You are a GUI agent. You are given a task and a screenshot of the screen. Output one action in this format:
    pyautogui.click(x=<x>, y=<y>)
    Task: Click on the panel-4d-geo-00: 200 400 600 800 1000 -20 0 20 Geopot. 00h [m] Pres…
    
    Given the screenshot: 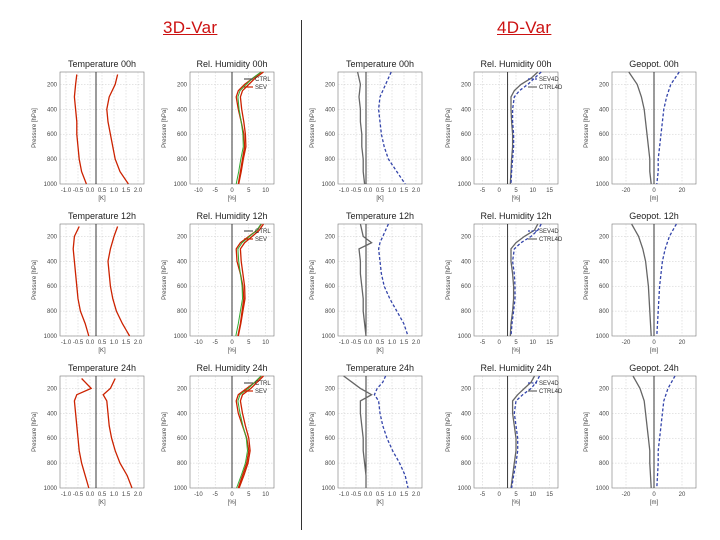 What is the action you would take?
    pyautogui.click(x=640, y=130)
    